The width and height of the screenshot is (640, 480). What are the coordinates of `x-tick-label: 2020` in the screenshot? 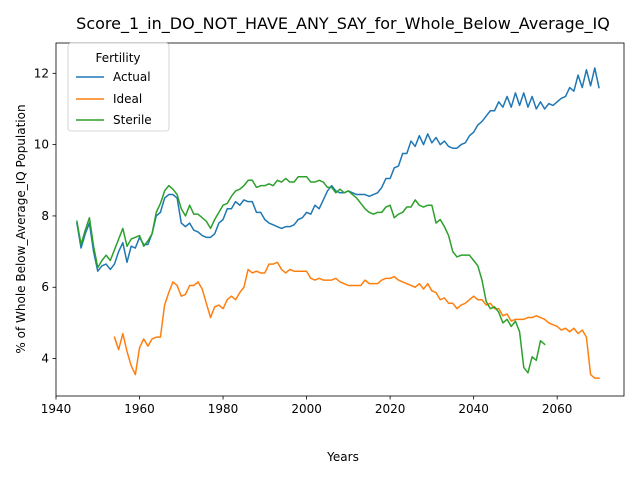 It's located at (390, 409).